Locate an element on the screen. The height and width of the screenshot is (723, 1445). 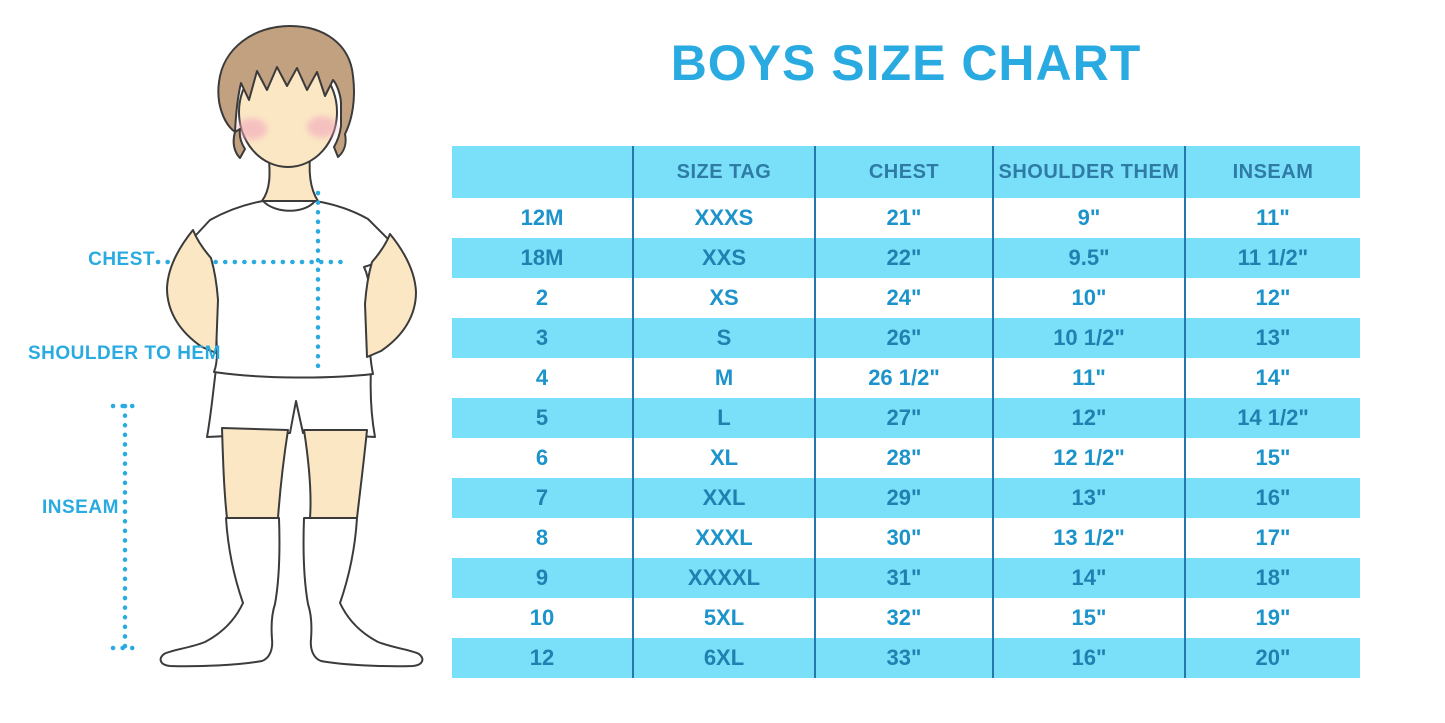
table-cell: 9.5" is located at coordinates (1089, 258).